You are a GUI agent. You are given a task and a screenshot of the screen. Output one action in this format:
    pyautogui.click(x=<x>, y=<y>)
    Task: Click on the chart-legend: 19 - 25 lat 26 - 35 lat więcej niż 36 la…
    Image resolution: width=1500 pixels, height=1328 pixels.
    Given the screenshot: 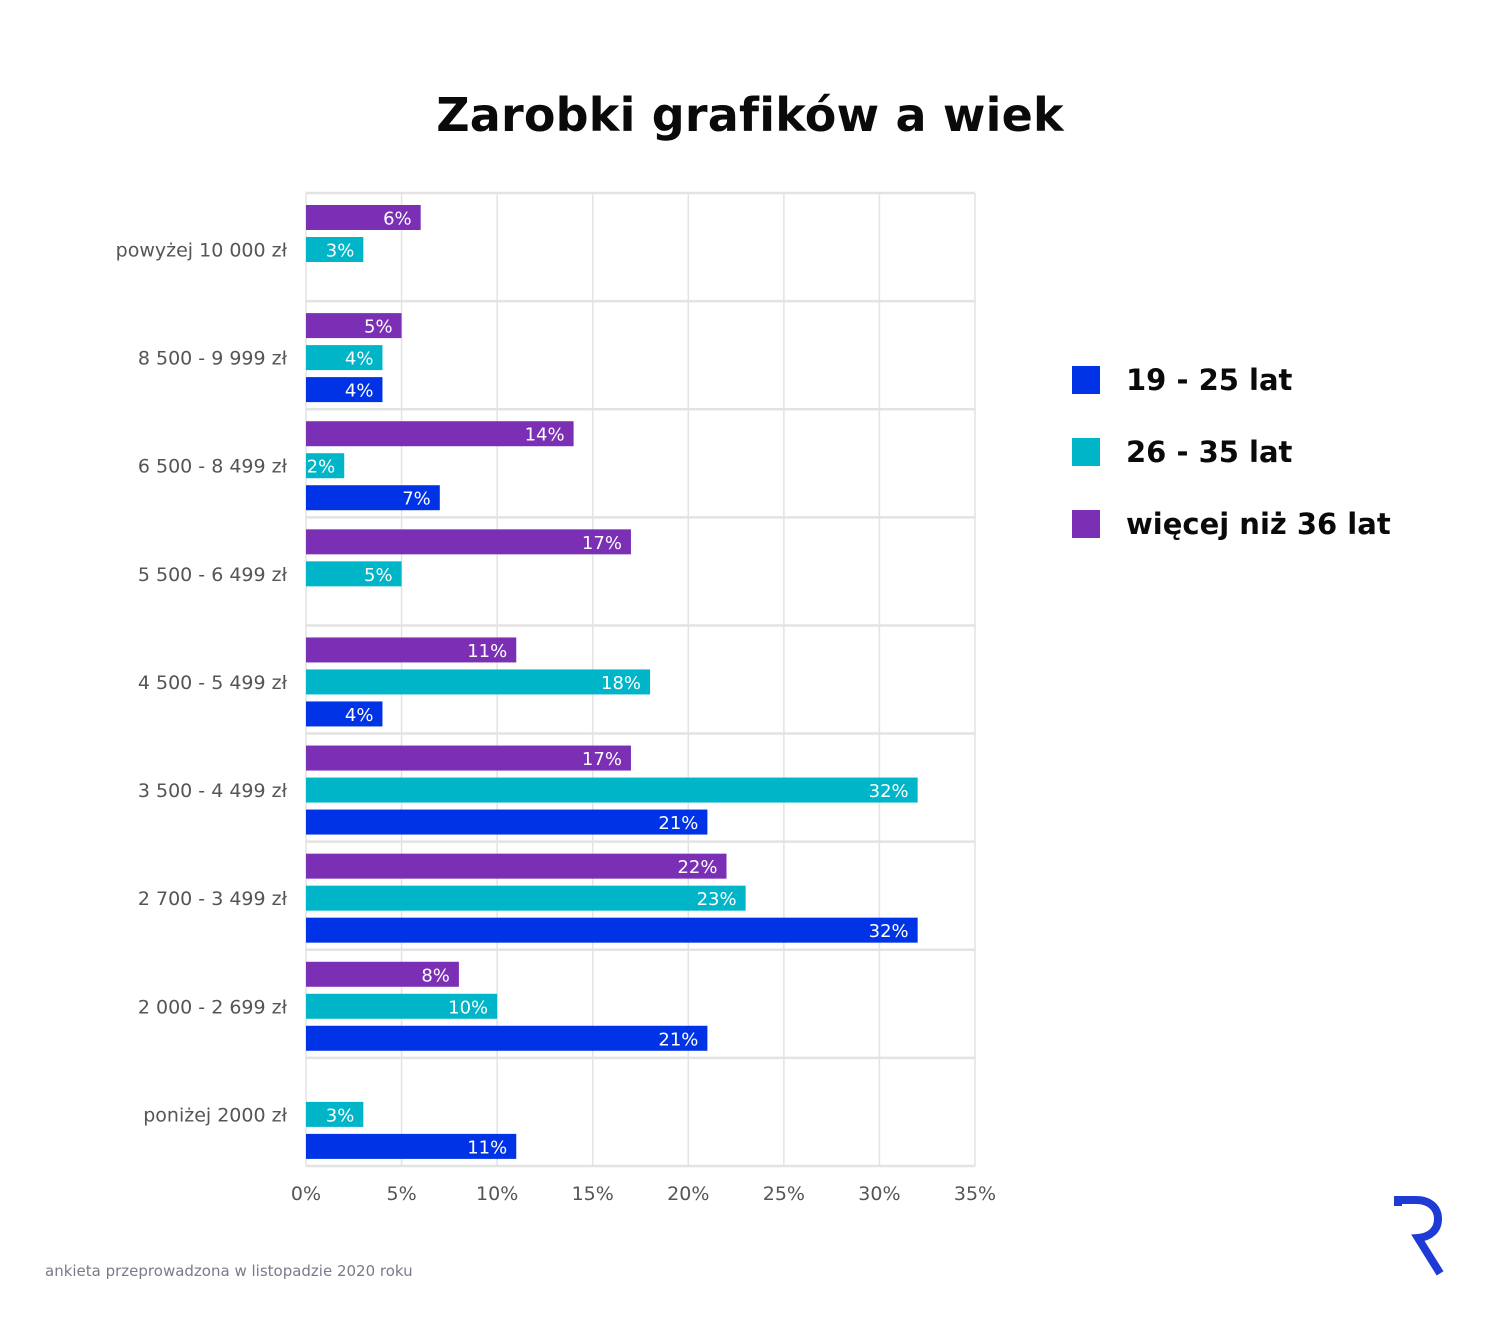 What is the action you would take?
    pyautogui.click(x=1272, y=470)
    